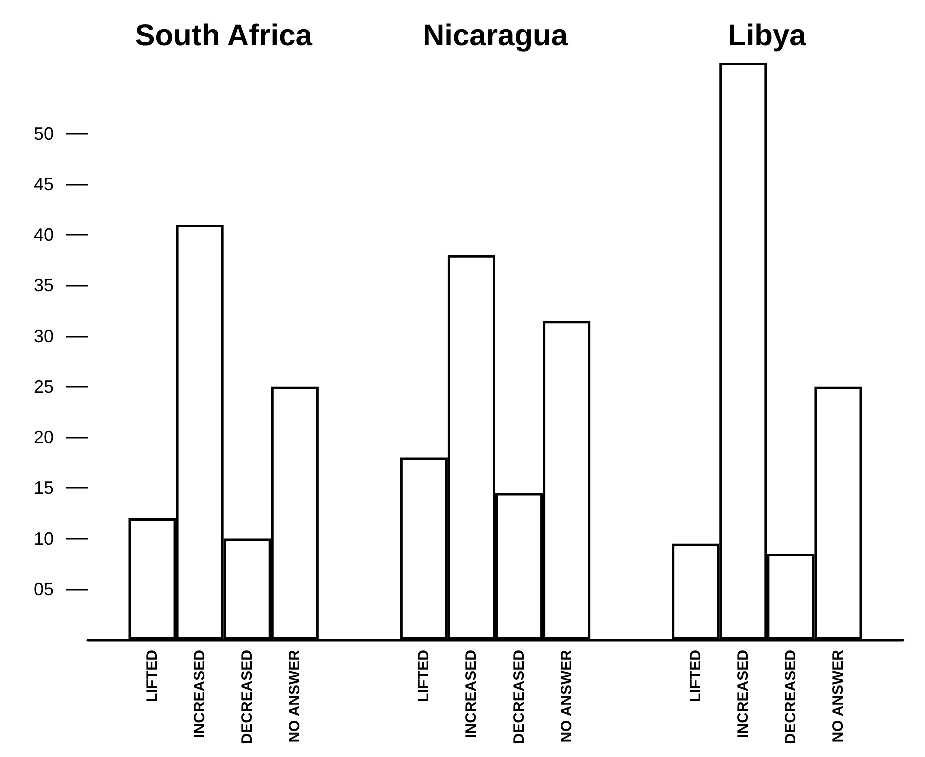 The height and width of the screenshot is (757, 925). Describe the element at coordinates (495, 36) in the screenshot. I see `x-tick-label: Nicaragua` at that location.